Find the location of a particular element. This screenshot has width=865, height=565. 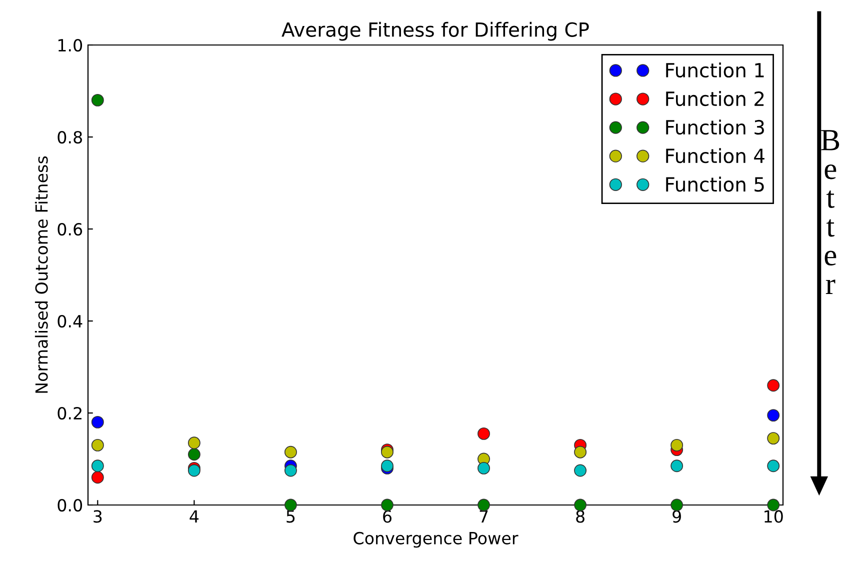

chart-title: Average Fitness for Differing CP is located at coordinates (435, 31).